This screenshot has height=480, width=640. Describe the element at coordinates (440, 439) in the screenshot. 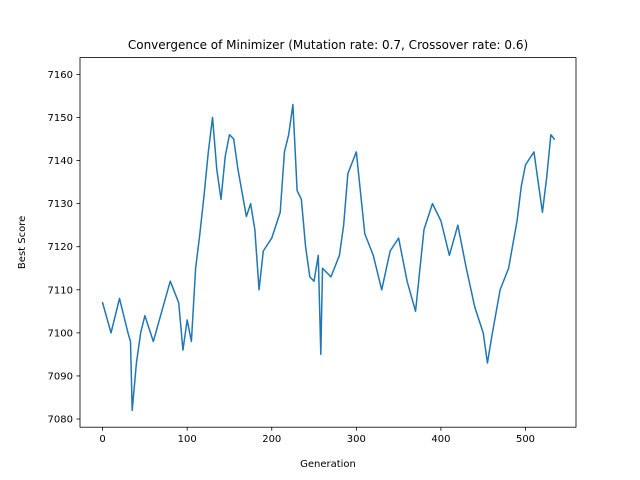

I see `x-tick-label: 400` at that location.